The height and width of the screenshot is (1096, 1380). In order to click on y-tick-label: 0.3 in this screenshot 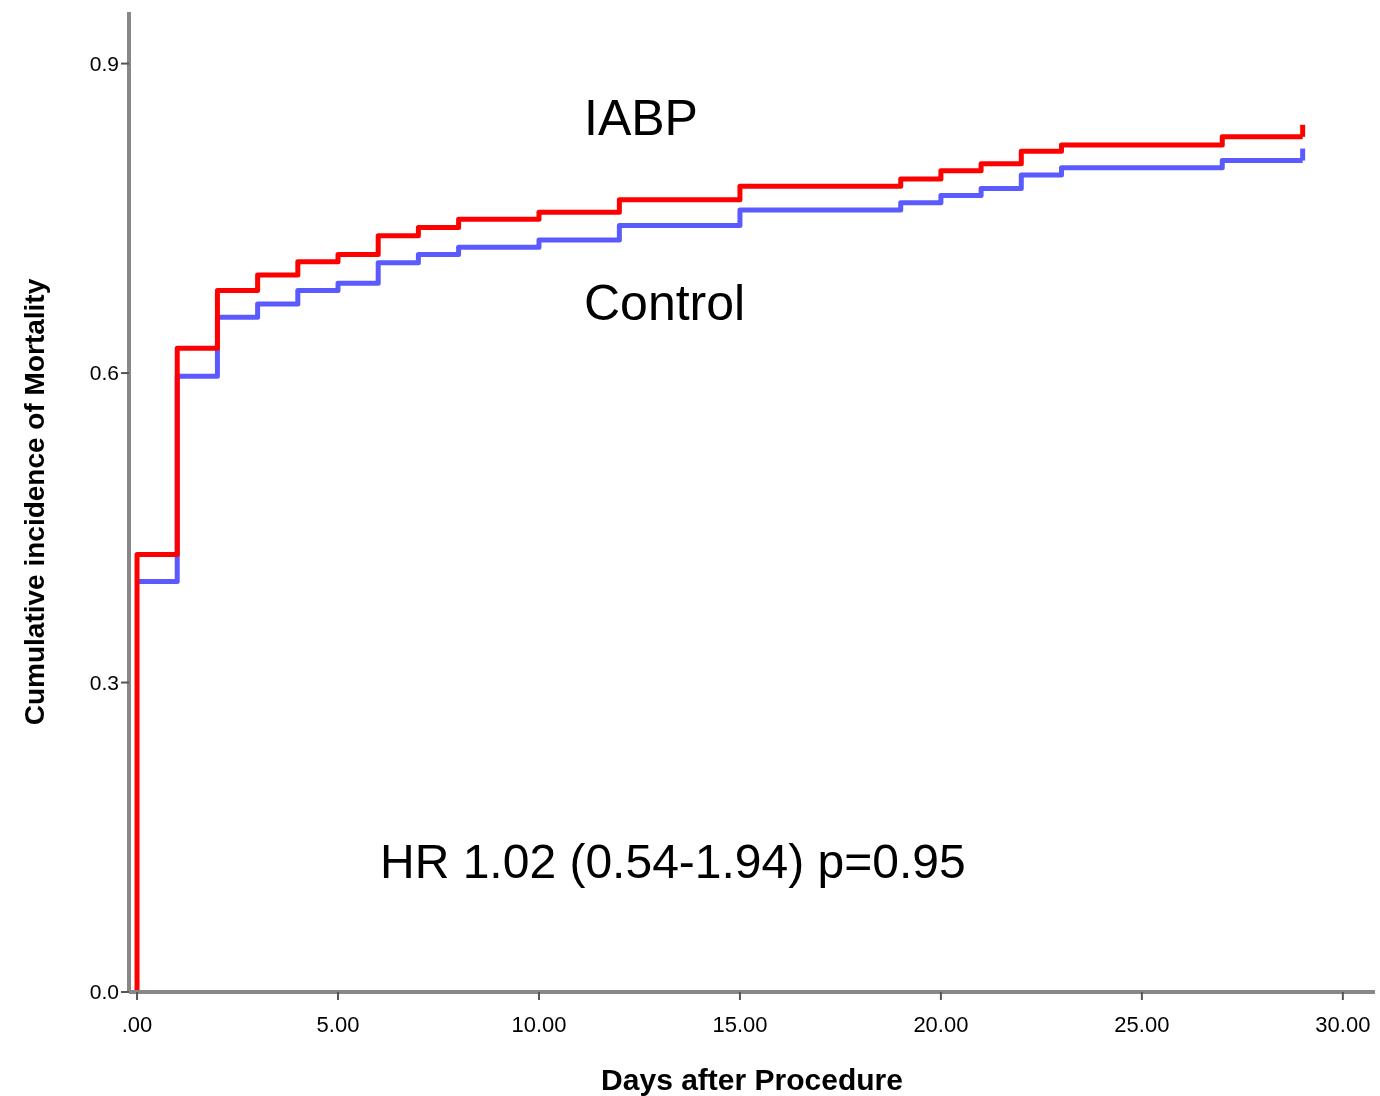, I will do `click(104, 682)`.